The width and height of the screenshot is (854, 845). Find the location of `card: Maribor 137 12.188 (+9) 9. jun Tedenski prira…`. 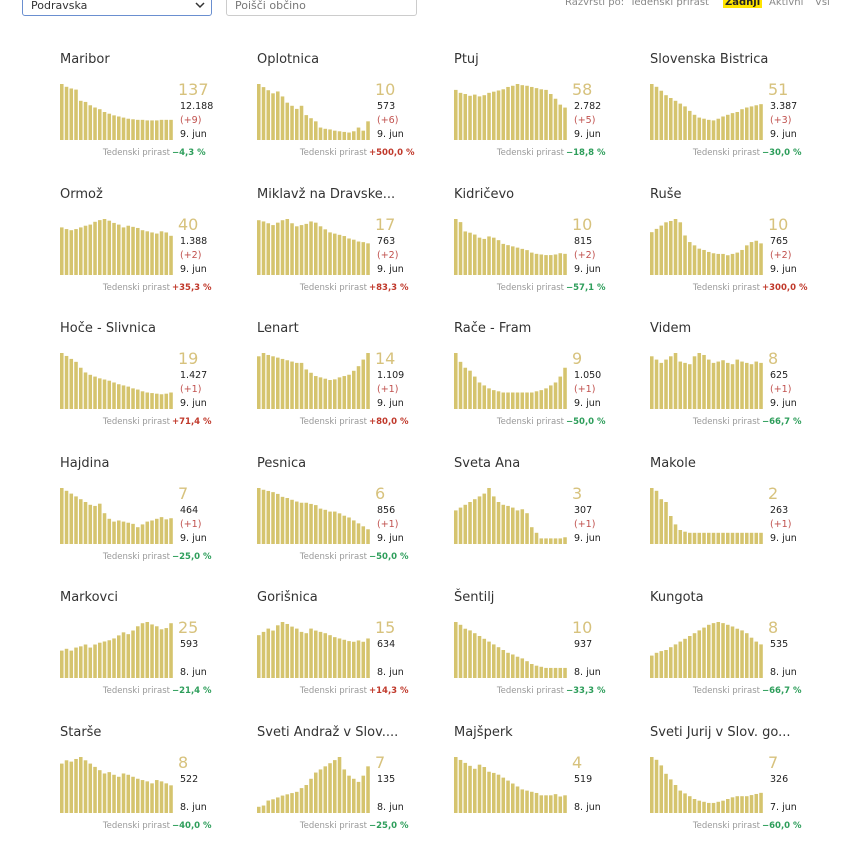

card: Maribor 137 12.188 (+9) 9. jun Tedenski prira… is located at coordinates (155, 112).